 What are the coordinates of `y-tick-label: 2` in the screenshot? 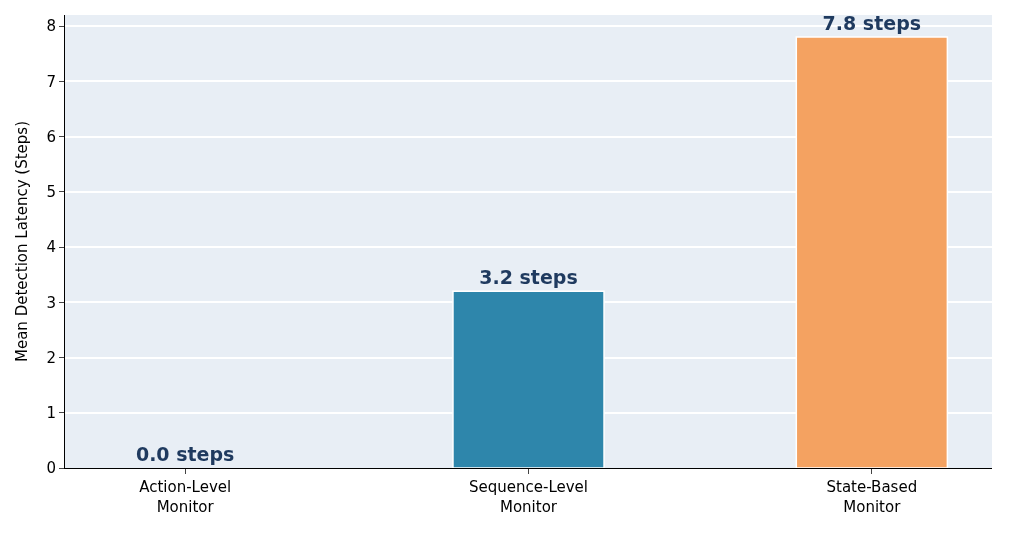 It's located at (51, 357).